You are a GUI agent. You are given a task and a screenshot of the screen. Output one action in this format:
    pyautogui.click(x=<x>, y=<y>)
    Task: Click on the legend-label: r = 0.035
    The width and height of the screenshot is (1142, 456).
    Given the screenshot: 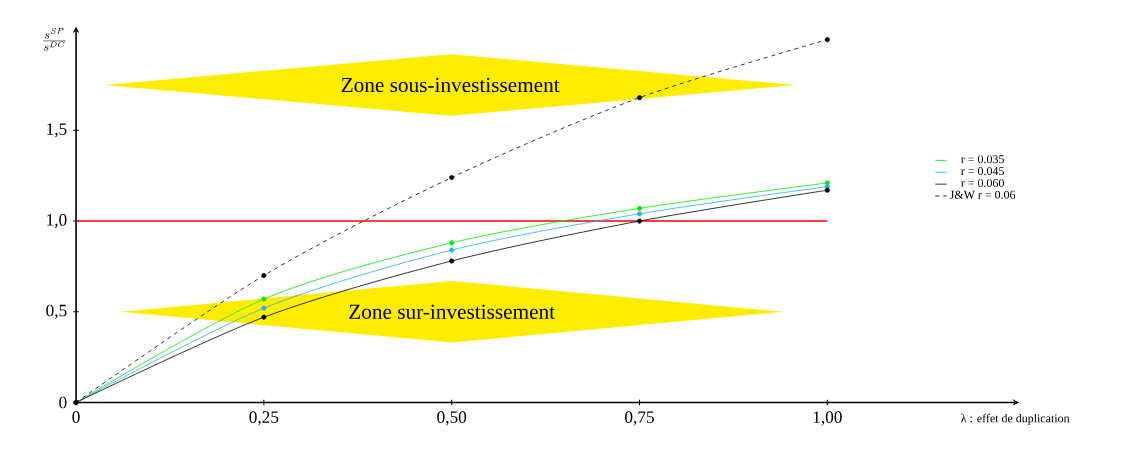 What is the action you would take?
    pyautogui.click(x=982, y=159)
    